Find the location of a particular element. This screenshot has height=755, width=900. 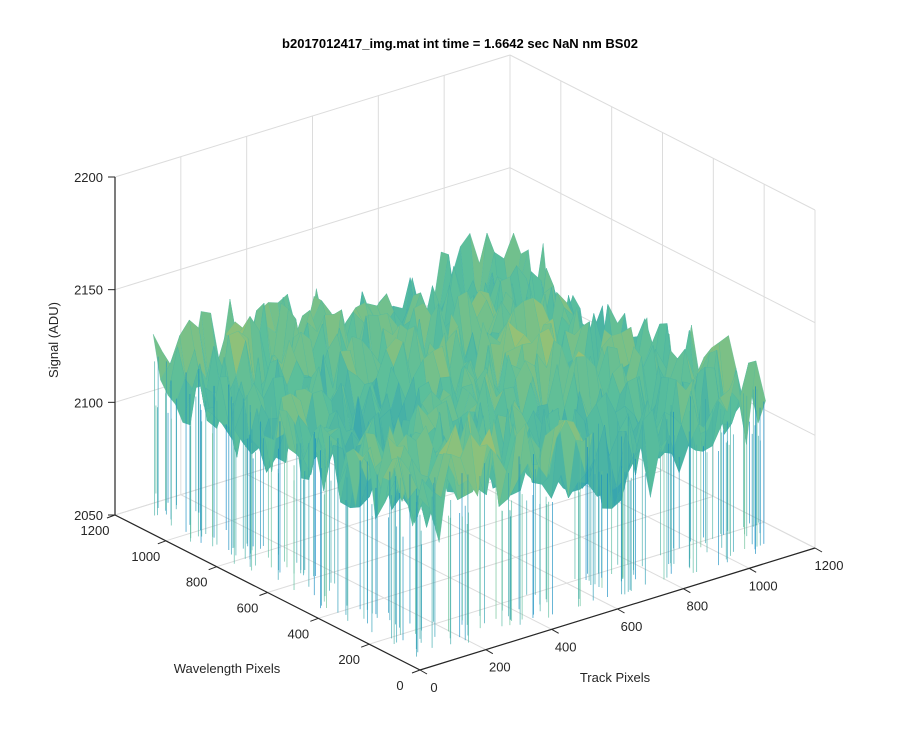

x-axis-label: Track Pixels is located at coordinates (615, 677).